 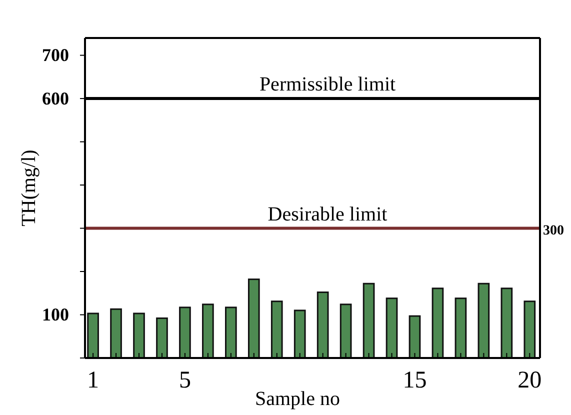 What do you see at coordinates (55, 314) in the screenshot?
I see `y-tick-label: 100` at bounding box center [55, 314].